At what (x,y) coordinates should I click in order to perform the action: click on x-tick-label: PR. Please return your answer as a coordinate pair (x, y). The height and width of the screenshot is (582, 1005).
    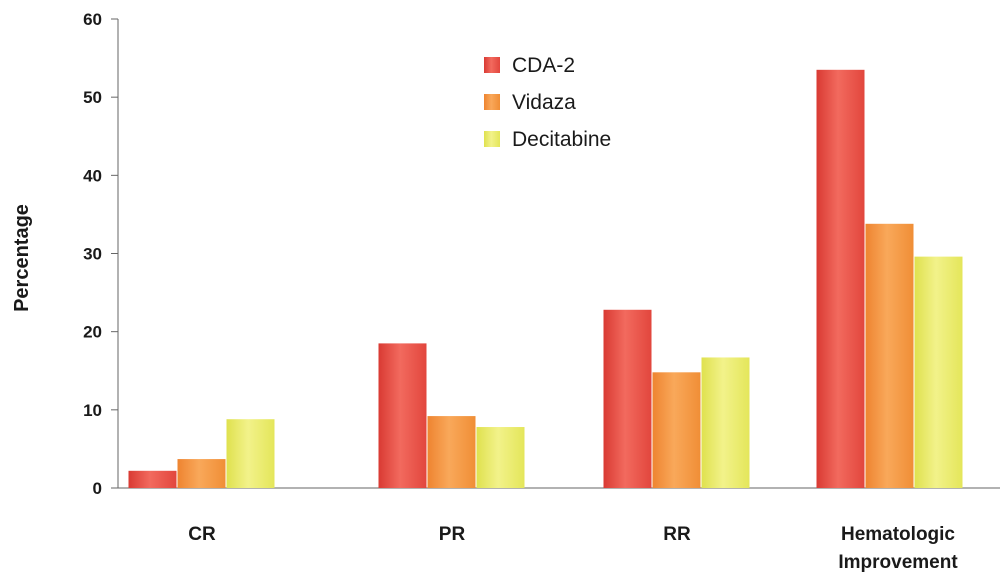
    Looking at the image, I should click on (452, 534).